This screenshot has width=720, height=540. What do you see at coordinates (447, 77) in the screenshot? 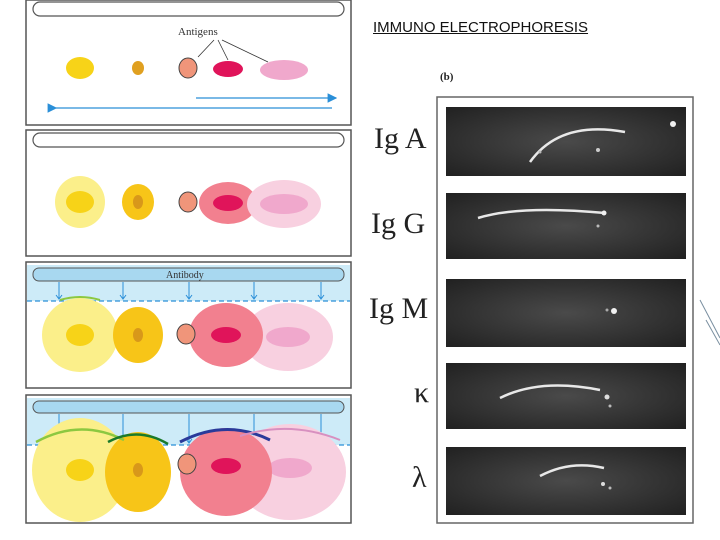
I see `panel-label: (b)` at bounding box center [447, 77].